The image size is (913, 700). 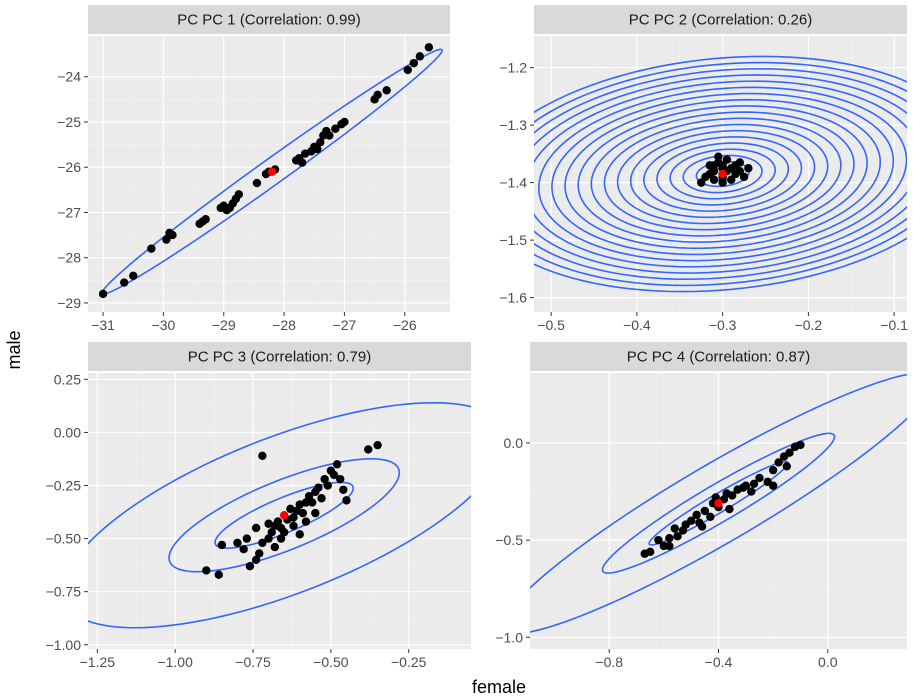 What do you see at coordinates (253, 662) in the screenshot?
I see `x-tick-label: −0.75` at bounding box center [253, 662].